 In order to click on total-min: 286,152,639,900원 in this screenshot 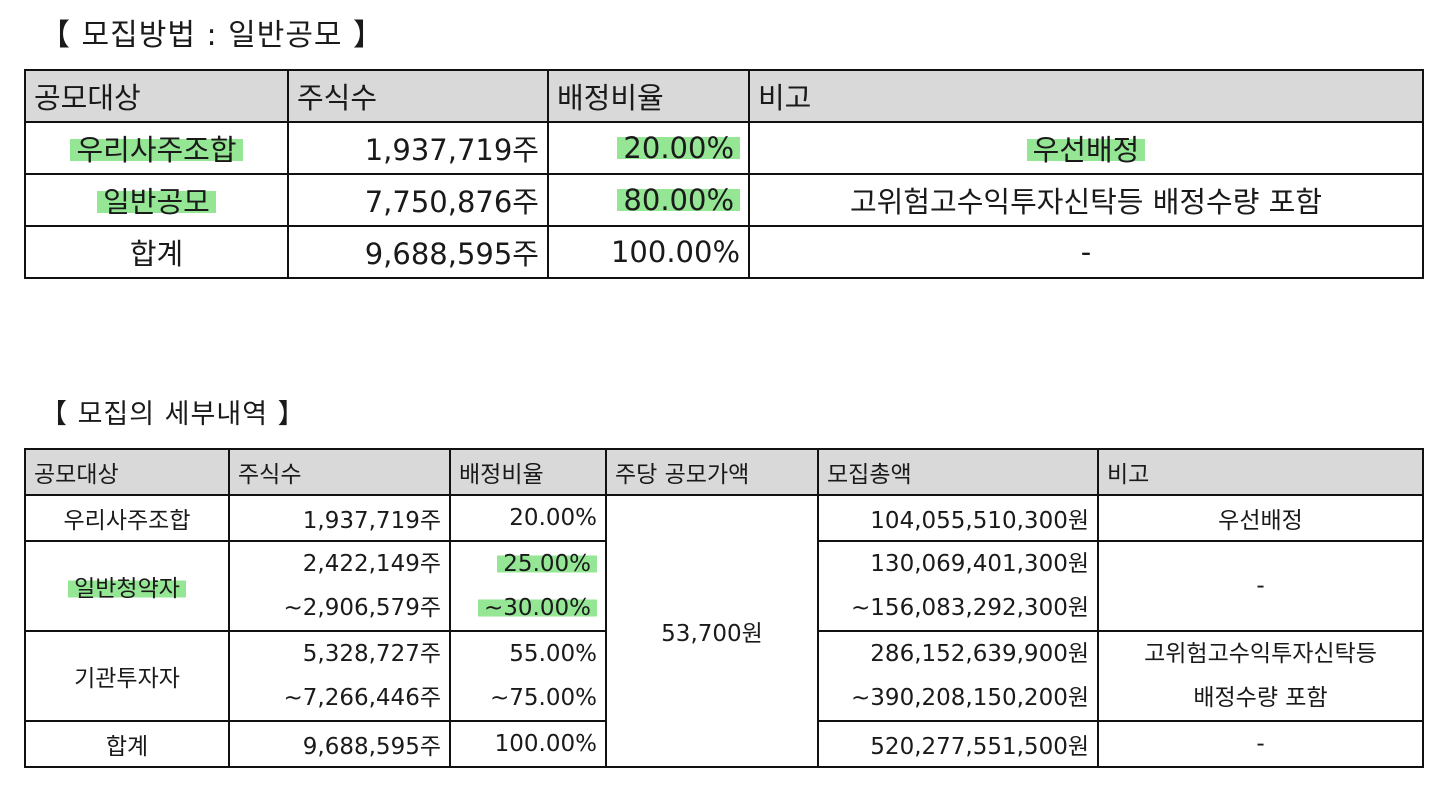, I will do `click(979, 654)`.